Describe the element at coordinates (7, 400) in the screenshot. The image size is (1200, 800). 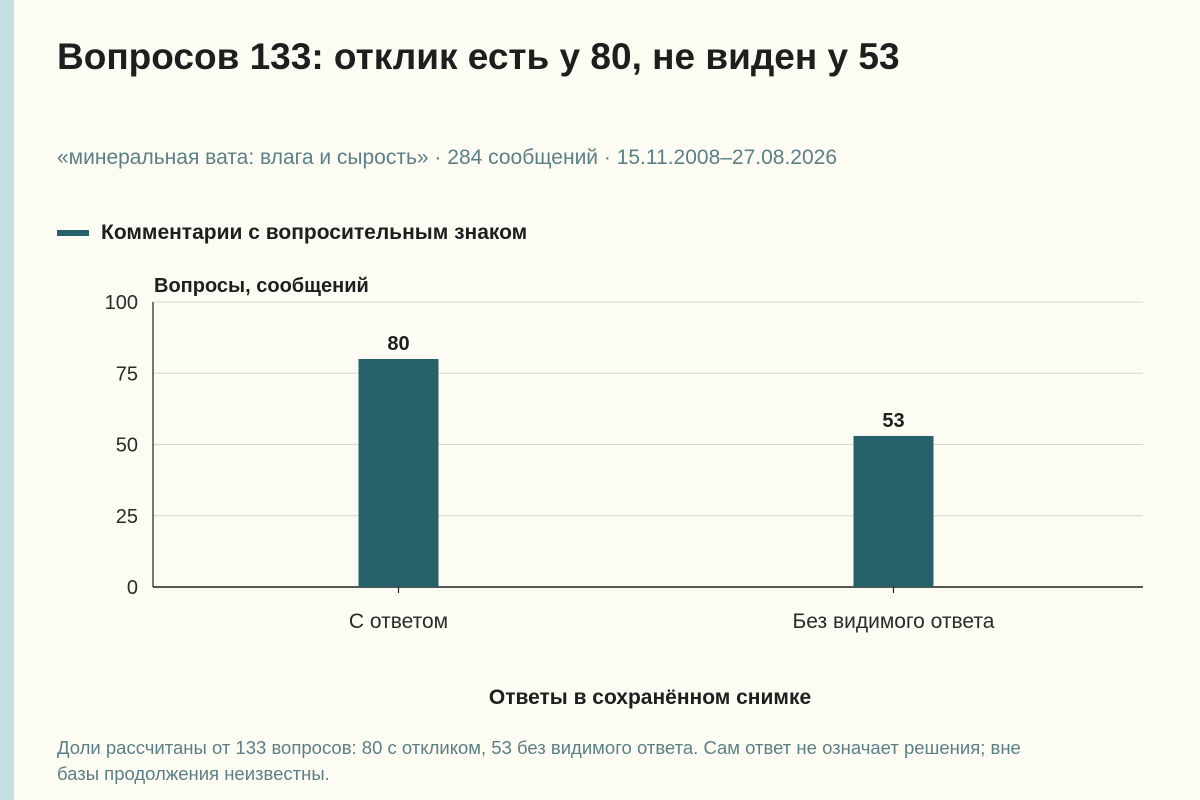
I see `side-accent-stripe` at that location.